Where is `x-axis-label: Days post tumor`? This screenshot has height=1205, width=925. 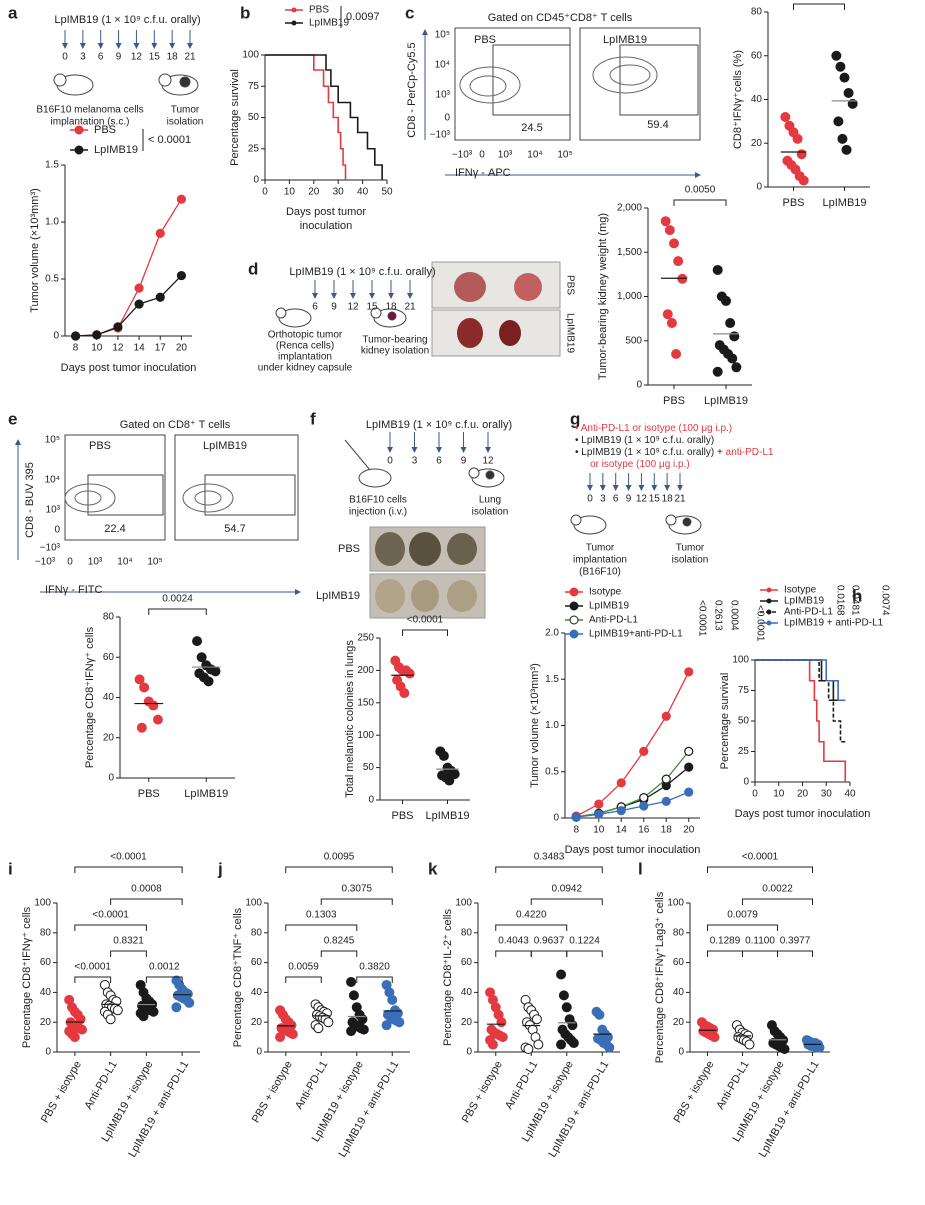
x-axis-label: Days post tumor is located at coordinates (326, 212).